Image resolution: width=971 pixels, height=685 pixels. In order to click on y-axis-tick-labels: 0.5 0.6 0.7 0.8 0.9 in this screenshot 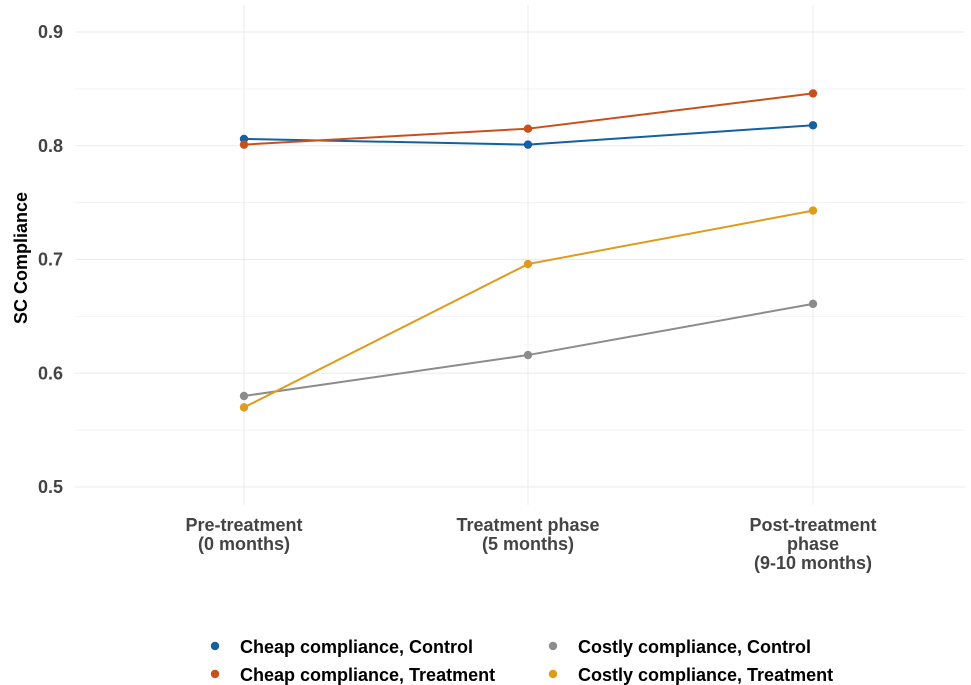, I will do `click(50, 259)`.